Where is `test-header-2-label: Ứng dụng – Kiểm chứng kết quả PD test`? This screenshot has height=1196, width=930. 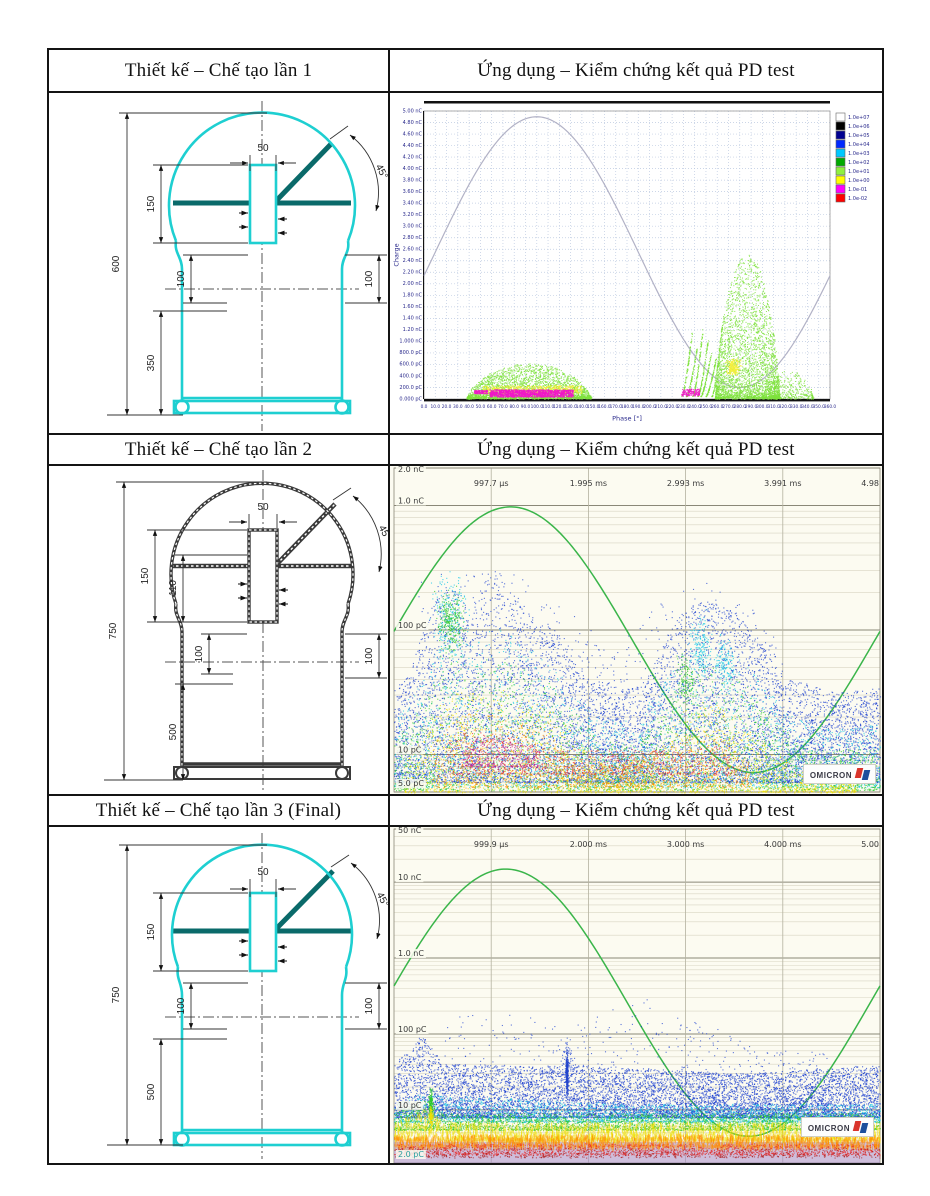
test-header-2-label: Ứng dụng – Kiểm chứng kết quả PD test is located at coordinates (636, 449).